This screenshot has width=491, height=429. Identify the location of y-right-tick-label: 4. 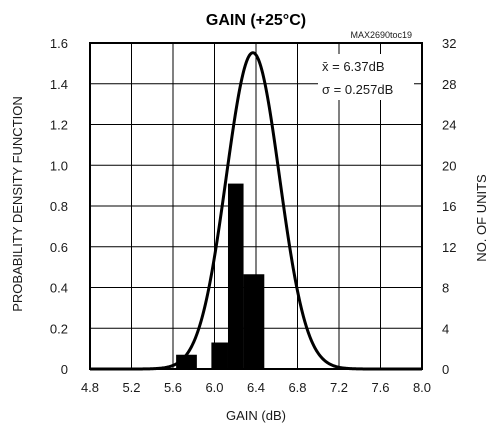
(445, 328).